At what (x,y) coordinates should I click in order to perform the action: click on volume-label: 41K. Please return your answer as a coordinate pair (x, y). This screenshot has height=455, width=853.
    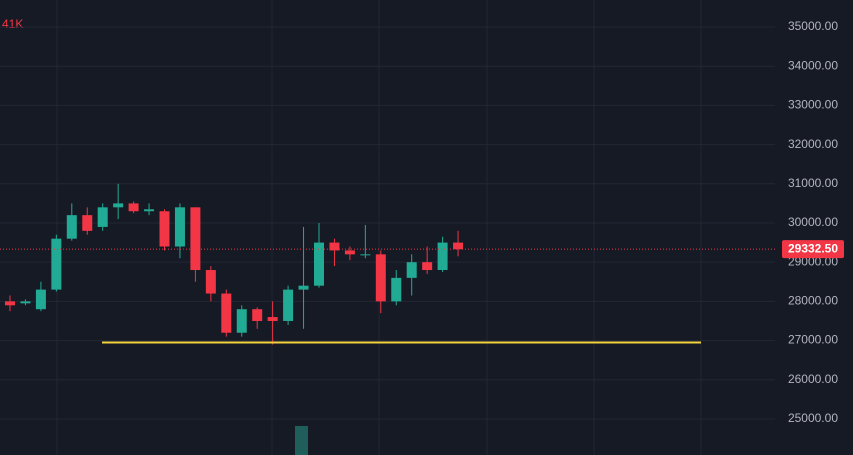
    Looking at the image, I should click on (12, 24).